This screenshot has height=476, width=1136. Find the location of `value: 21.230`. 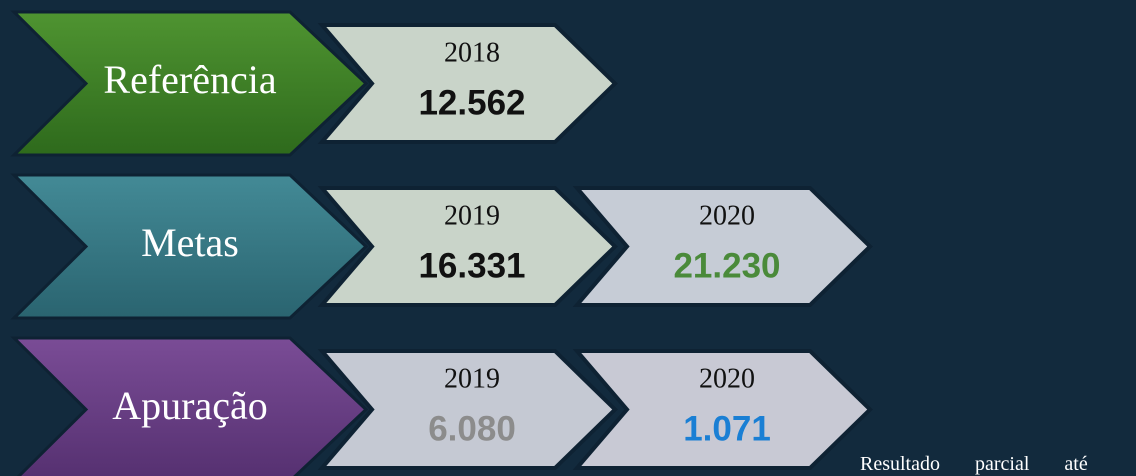

value: 21.230 is located at coordinates (726, 265).